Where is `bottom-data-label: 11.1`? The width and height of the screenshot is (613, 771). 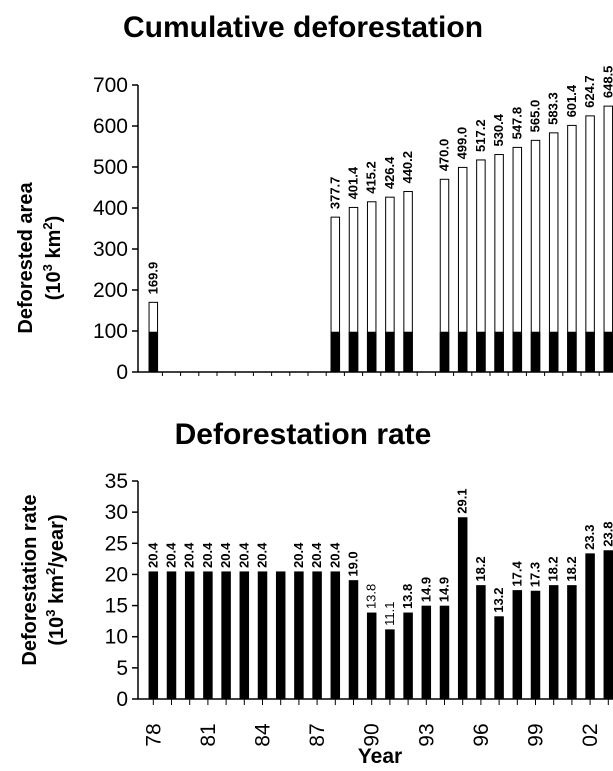
bottom-data-label: 11.1 is located at coordinates (389, 614).